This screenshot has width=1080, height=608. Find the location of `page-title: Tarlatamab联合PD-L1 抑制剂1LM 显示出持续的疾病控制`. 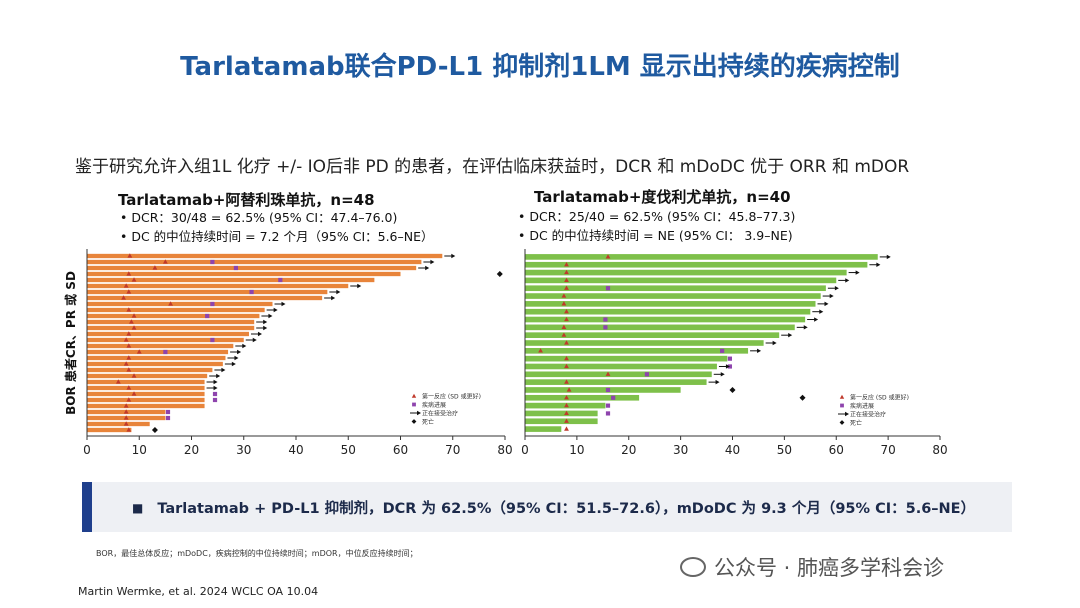

page-title: Tarlatamab联合PD-L1 抑制剂1LM 显示出持续的疾病控制 is located at coordinates (540, 67).